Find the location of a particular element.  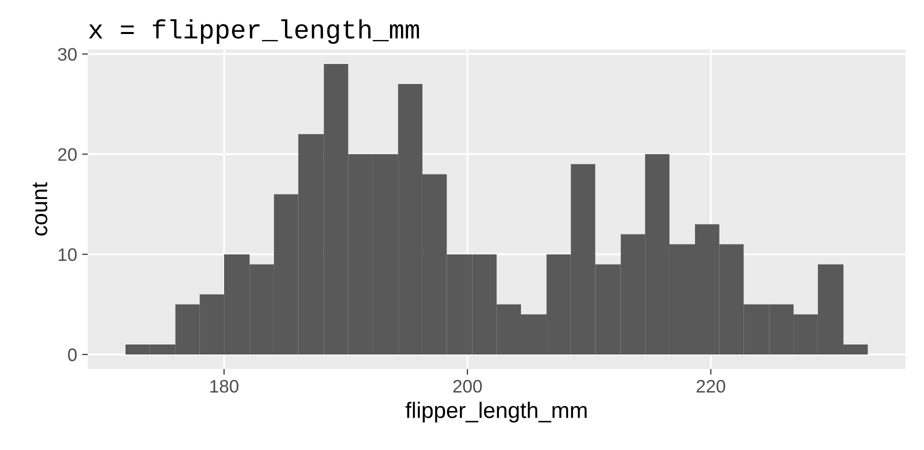

y-axis-title: count is located at coordinates (40, 209).